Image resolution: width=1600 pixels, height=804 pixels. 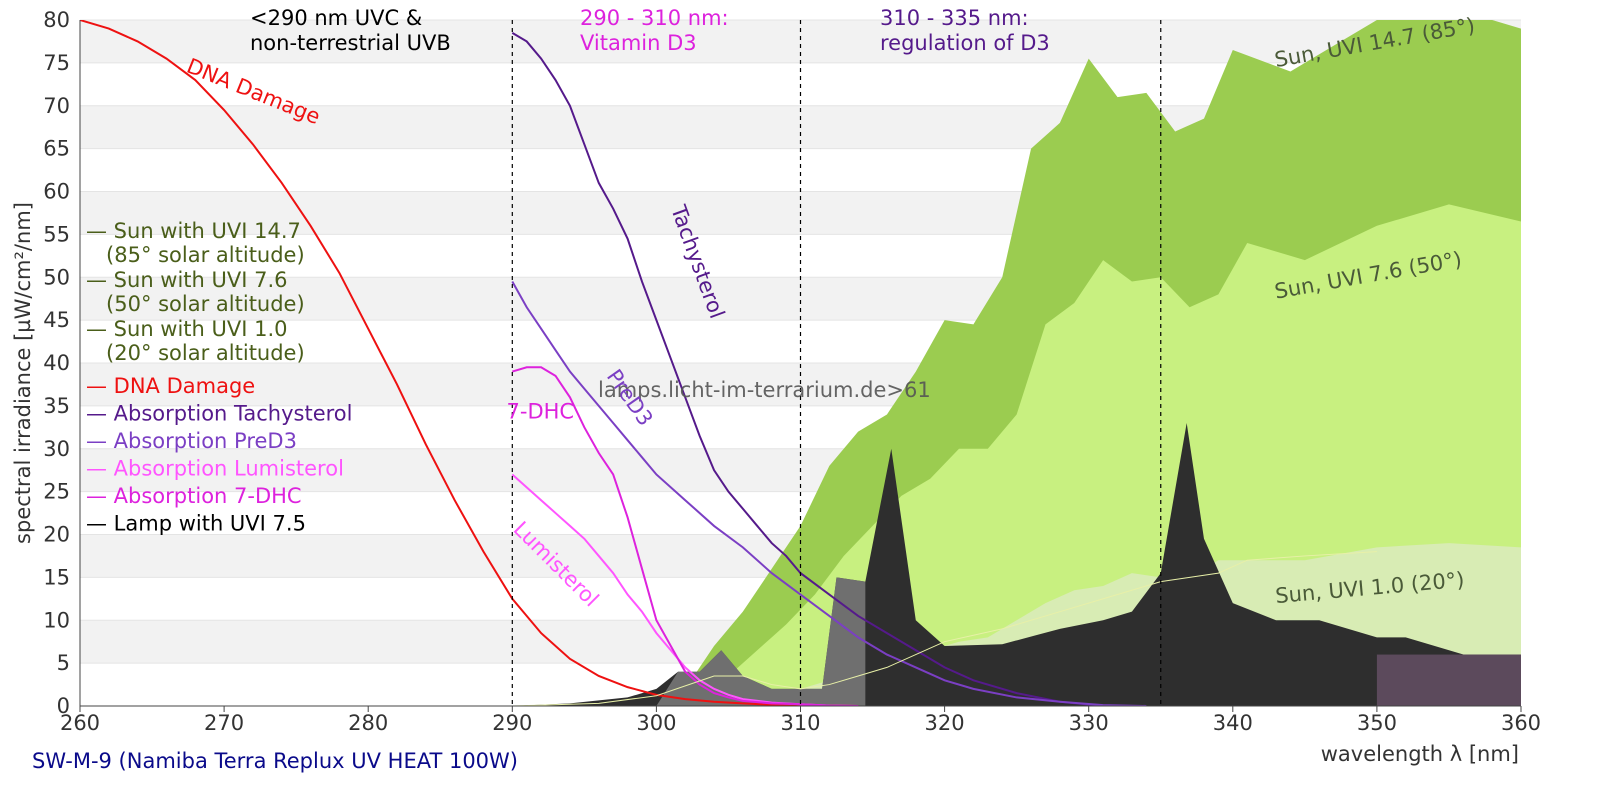 What do you see at coordinates (56, 149) in the screenshot?
I see `y-tick-label: 65` at bounding box center [56, 149].